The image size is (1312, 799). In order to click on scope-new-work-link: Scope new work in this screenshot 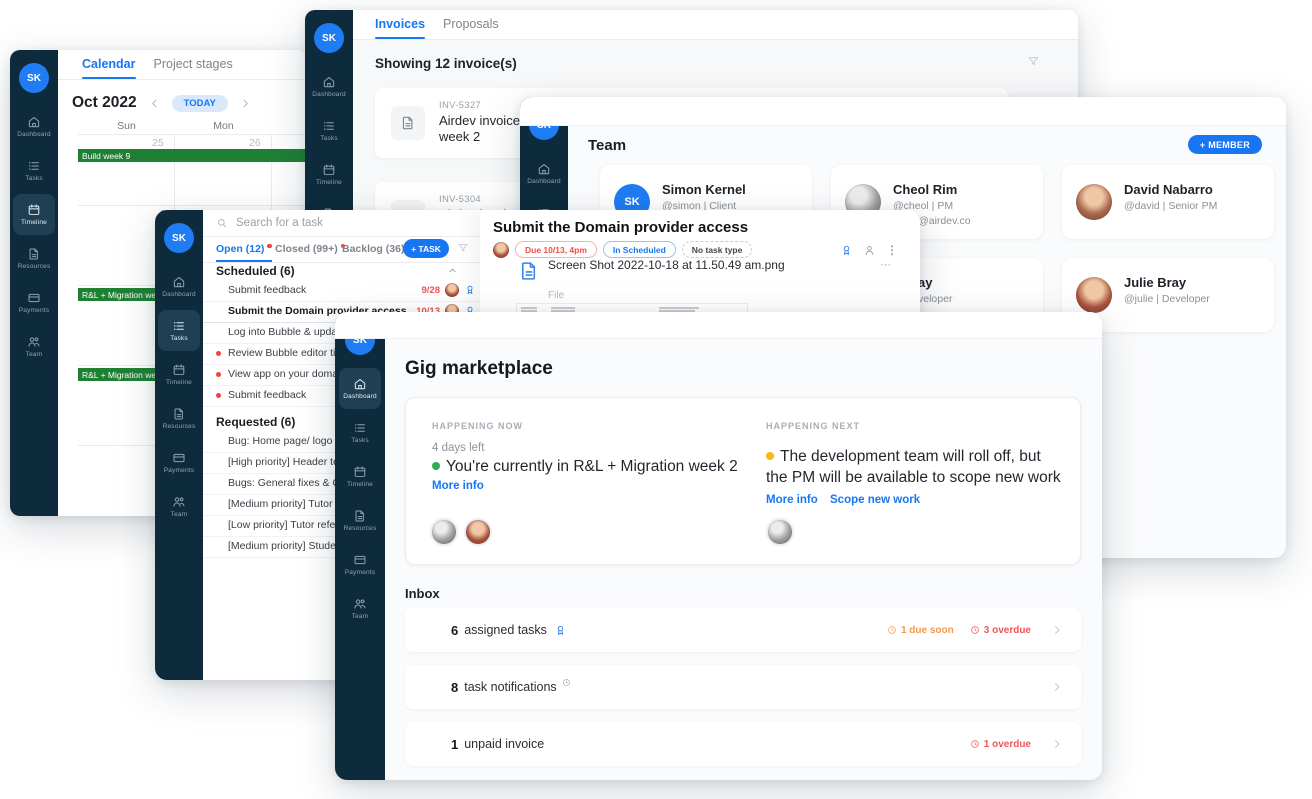, I will do `click(875, 500)`.